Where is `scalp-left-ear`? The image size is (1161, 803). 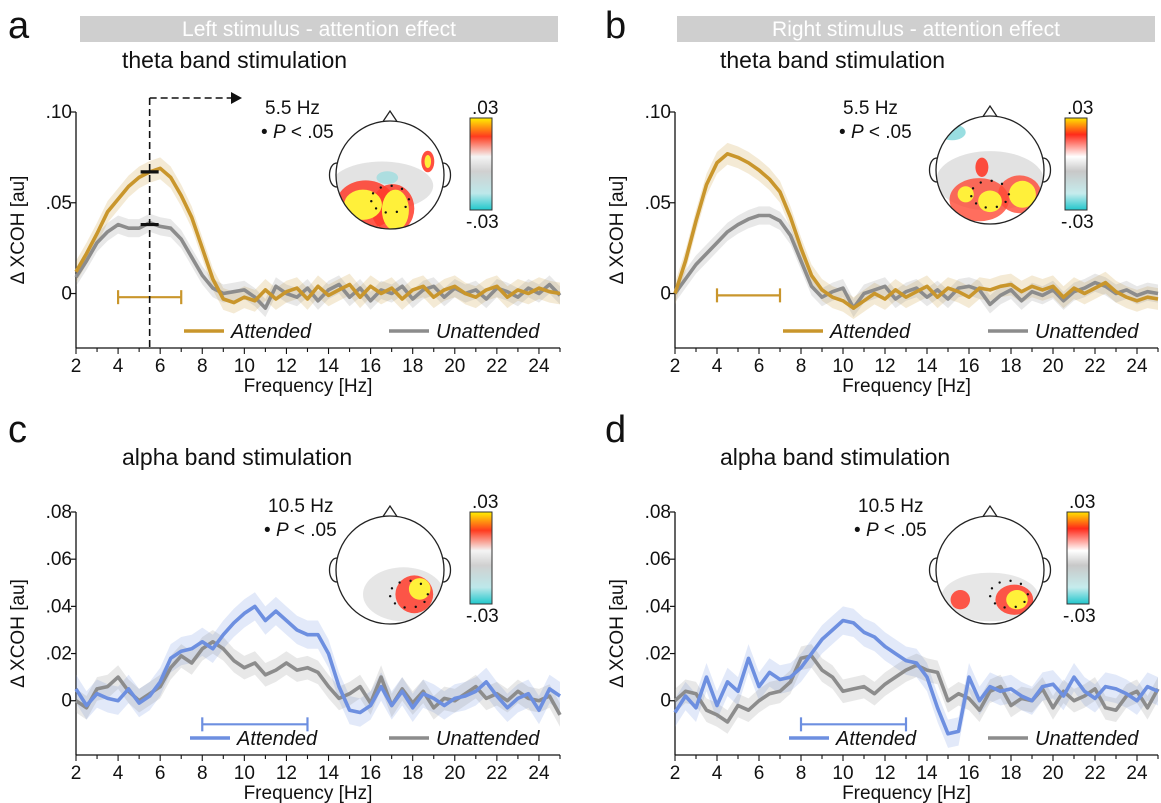
scalp-left-ear is located at coordinates (333, 570).